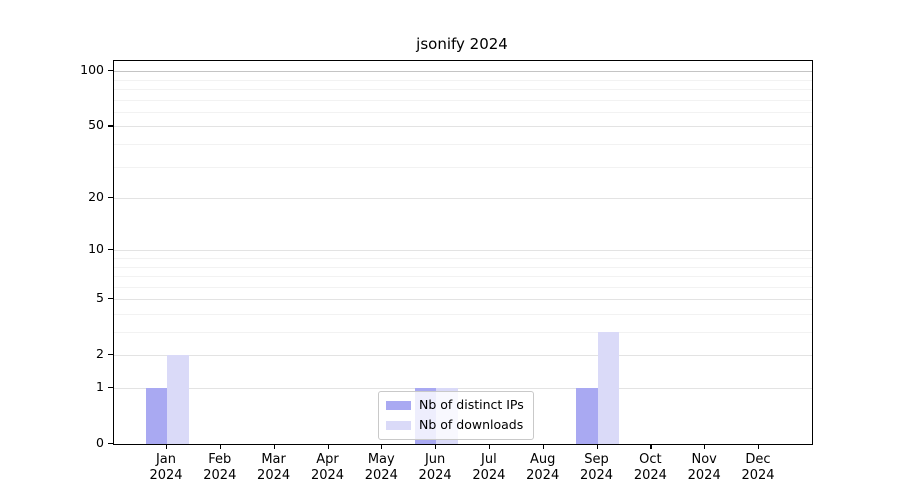 The height and width of the screenshot is (500, 900). Describe the element at coordinates (92, 70) in the screenshot. I see `y-tick-label: 100` at that location.